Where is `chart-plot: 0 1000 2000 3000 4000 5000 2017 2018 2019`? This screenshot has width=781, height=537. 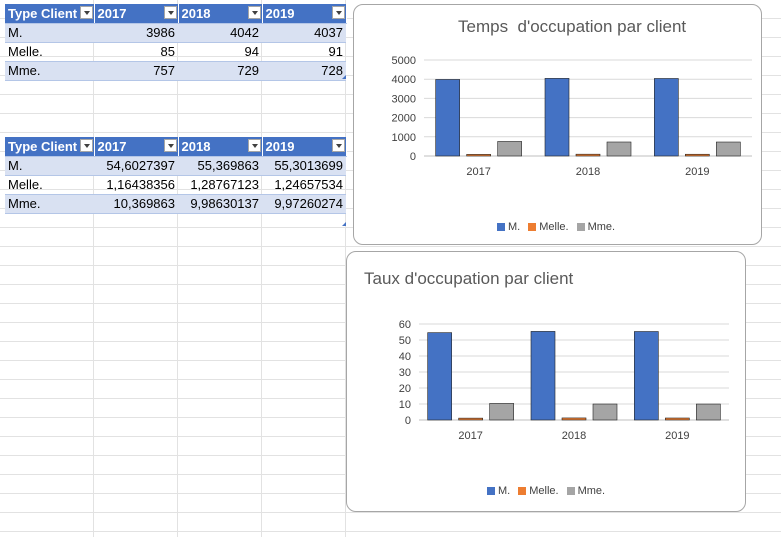
chart-plot: 0 1000 2000 3000 4000 5000 2017 2018 2019 is located at coordinates (572, 116).